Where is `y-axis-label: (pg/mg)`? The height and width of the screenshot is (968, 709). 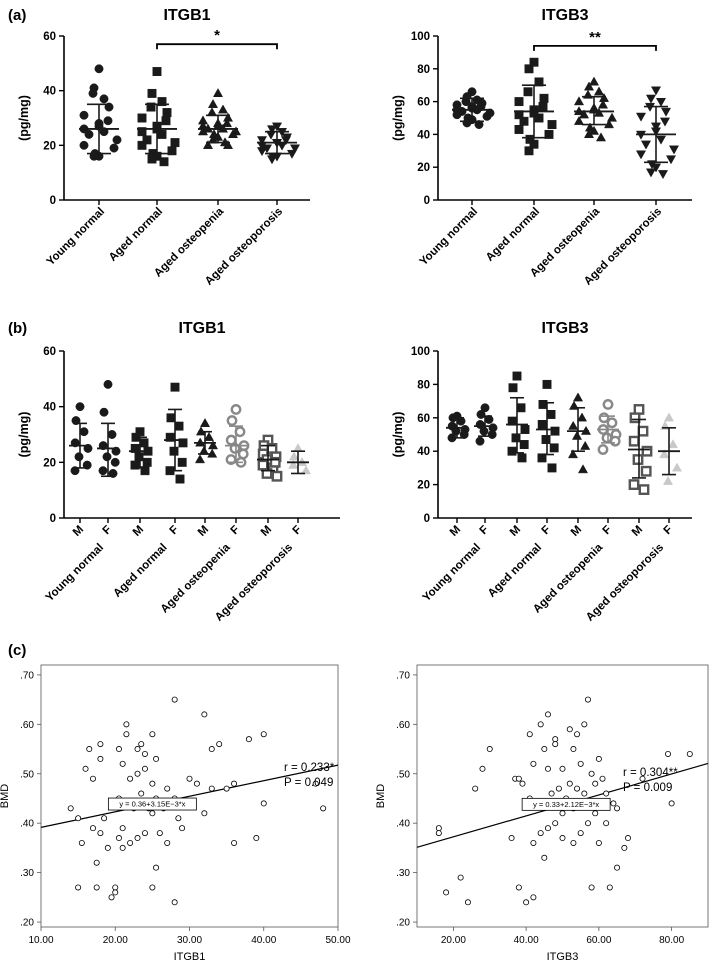 y-axis-label: (pg/mg) is located at coordinates (24, 435).